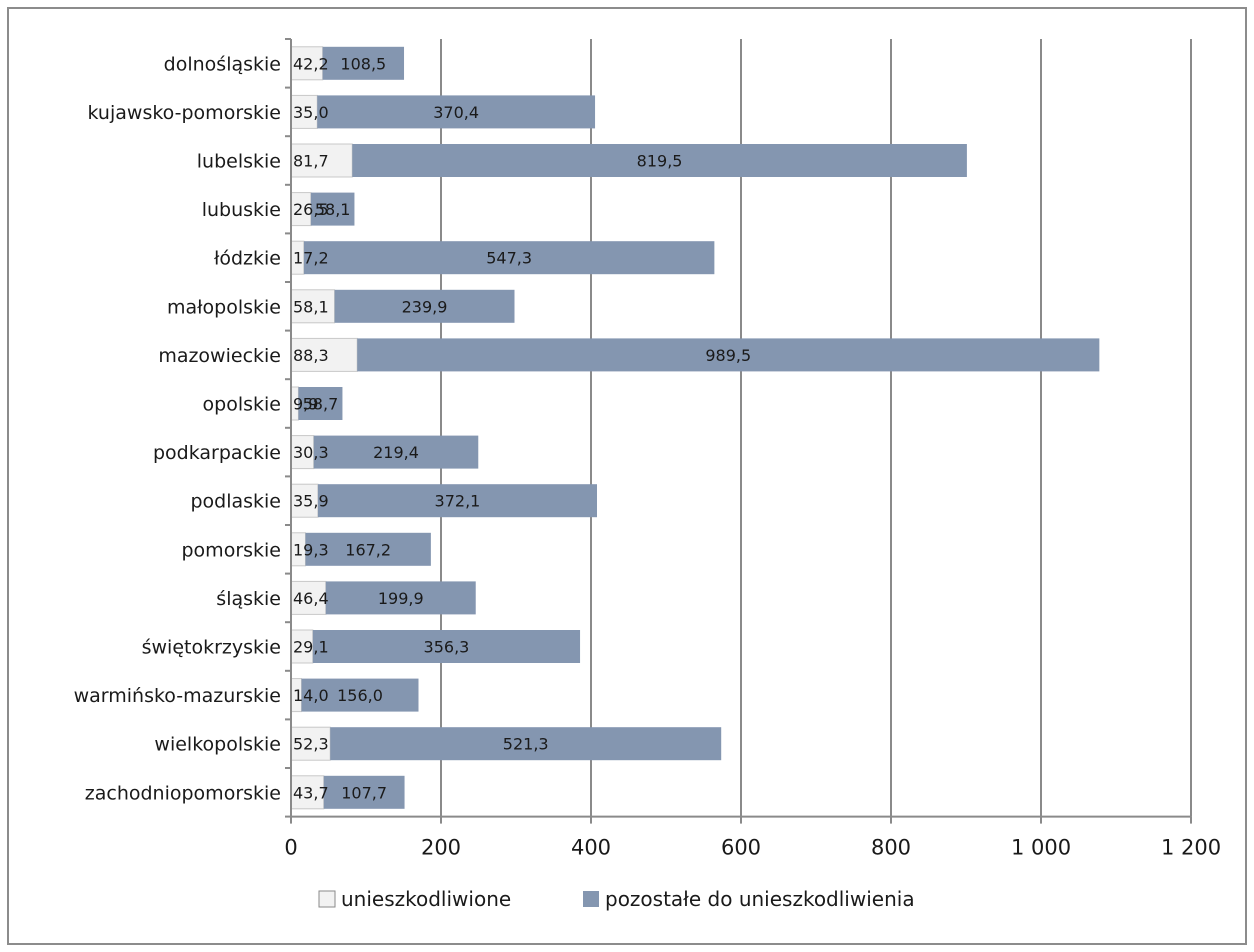 This screenshot has width=1254, height=952. Describe the element at coordinates (741, 848) in the screenshot. I see `x-tick-label: 600` at that location.